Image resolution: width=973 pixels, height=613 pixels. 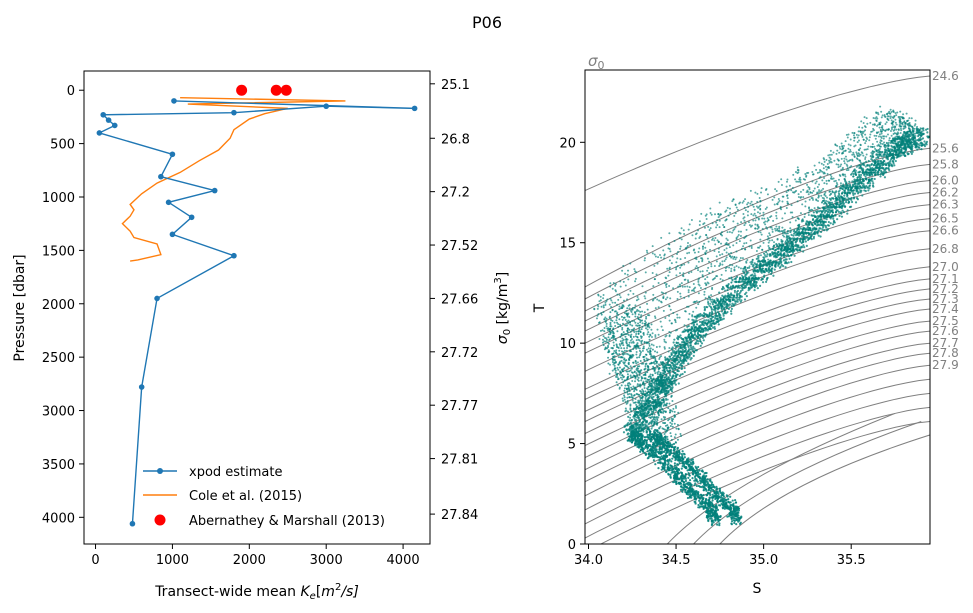 I want to click on legend-entry-xpod: xpod estimate, so click(x=213, y=472).